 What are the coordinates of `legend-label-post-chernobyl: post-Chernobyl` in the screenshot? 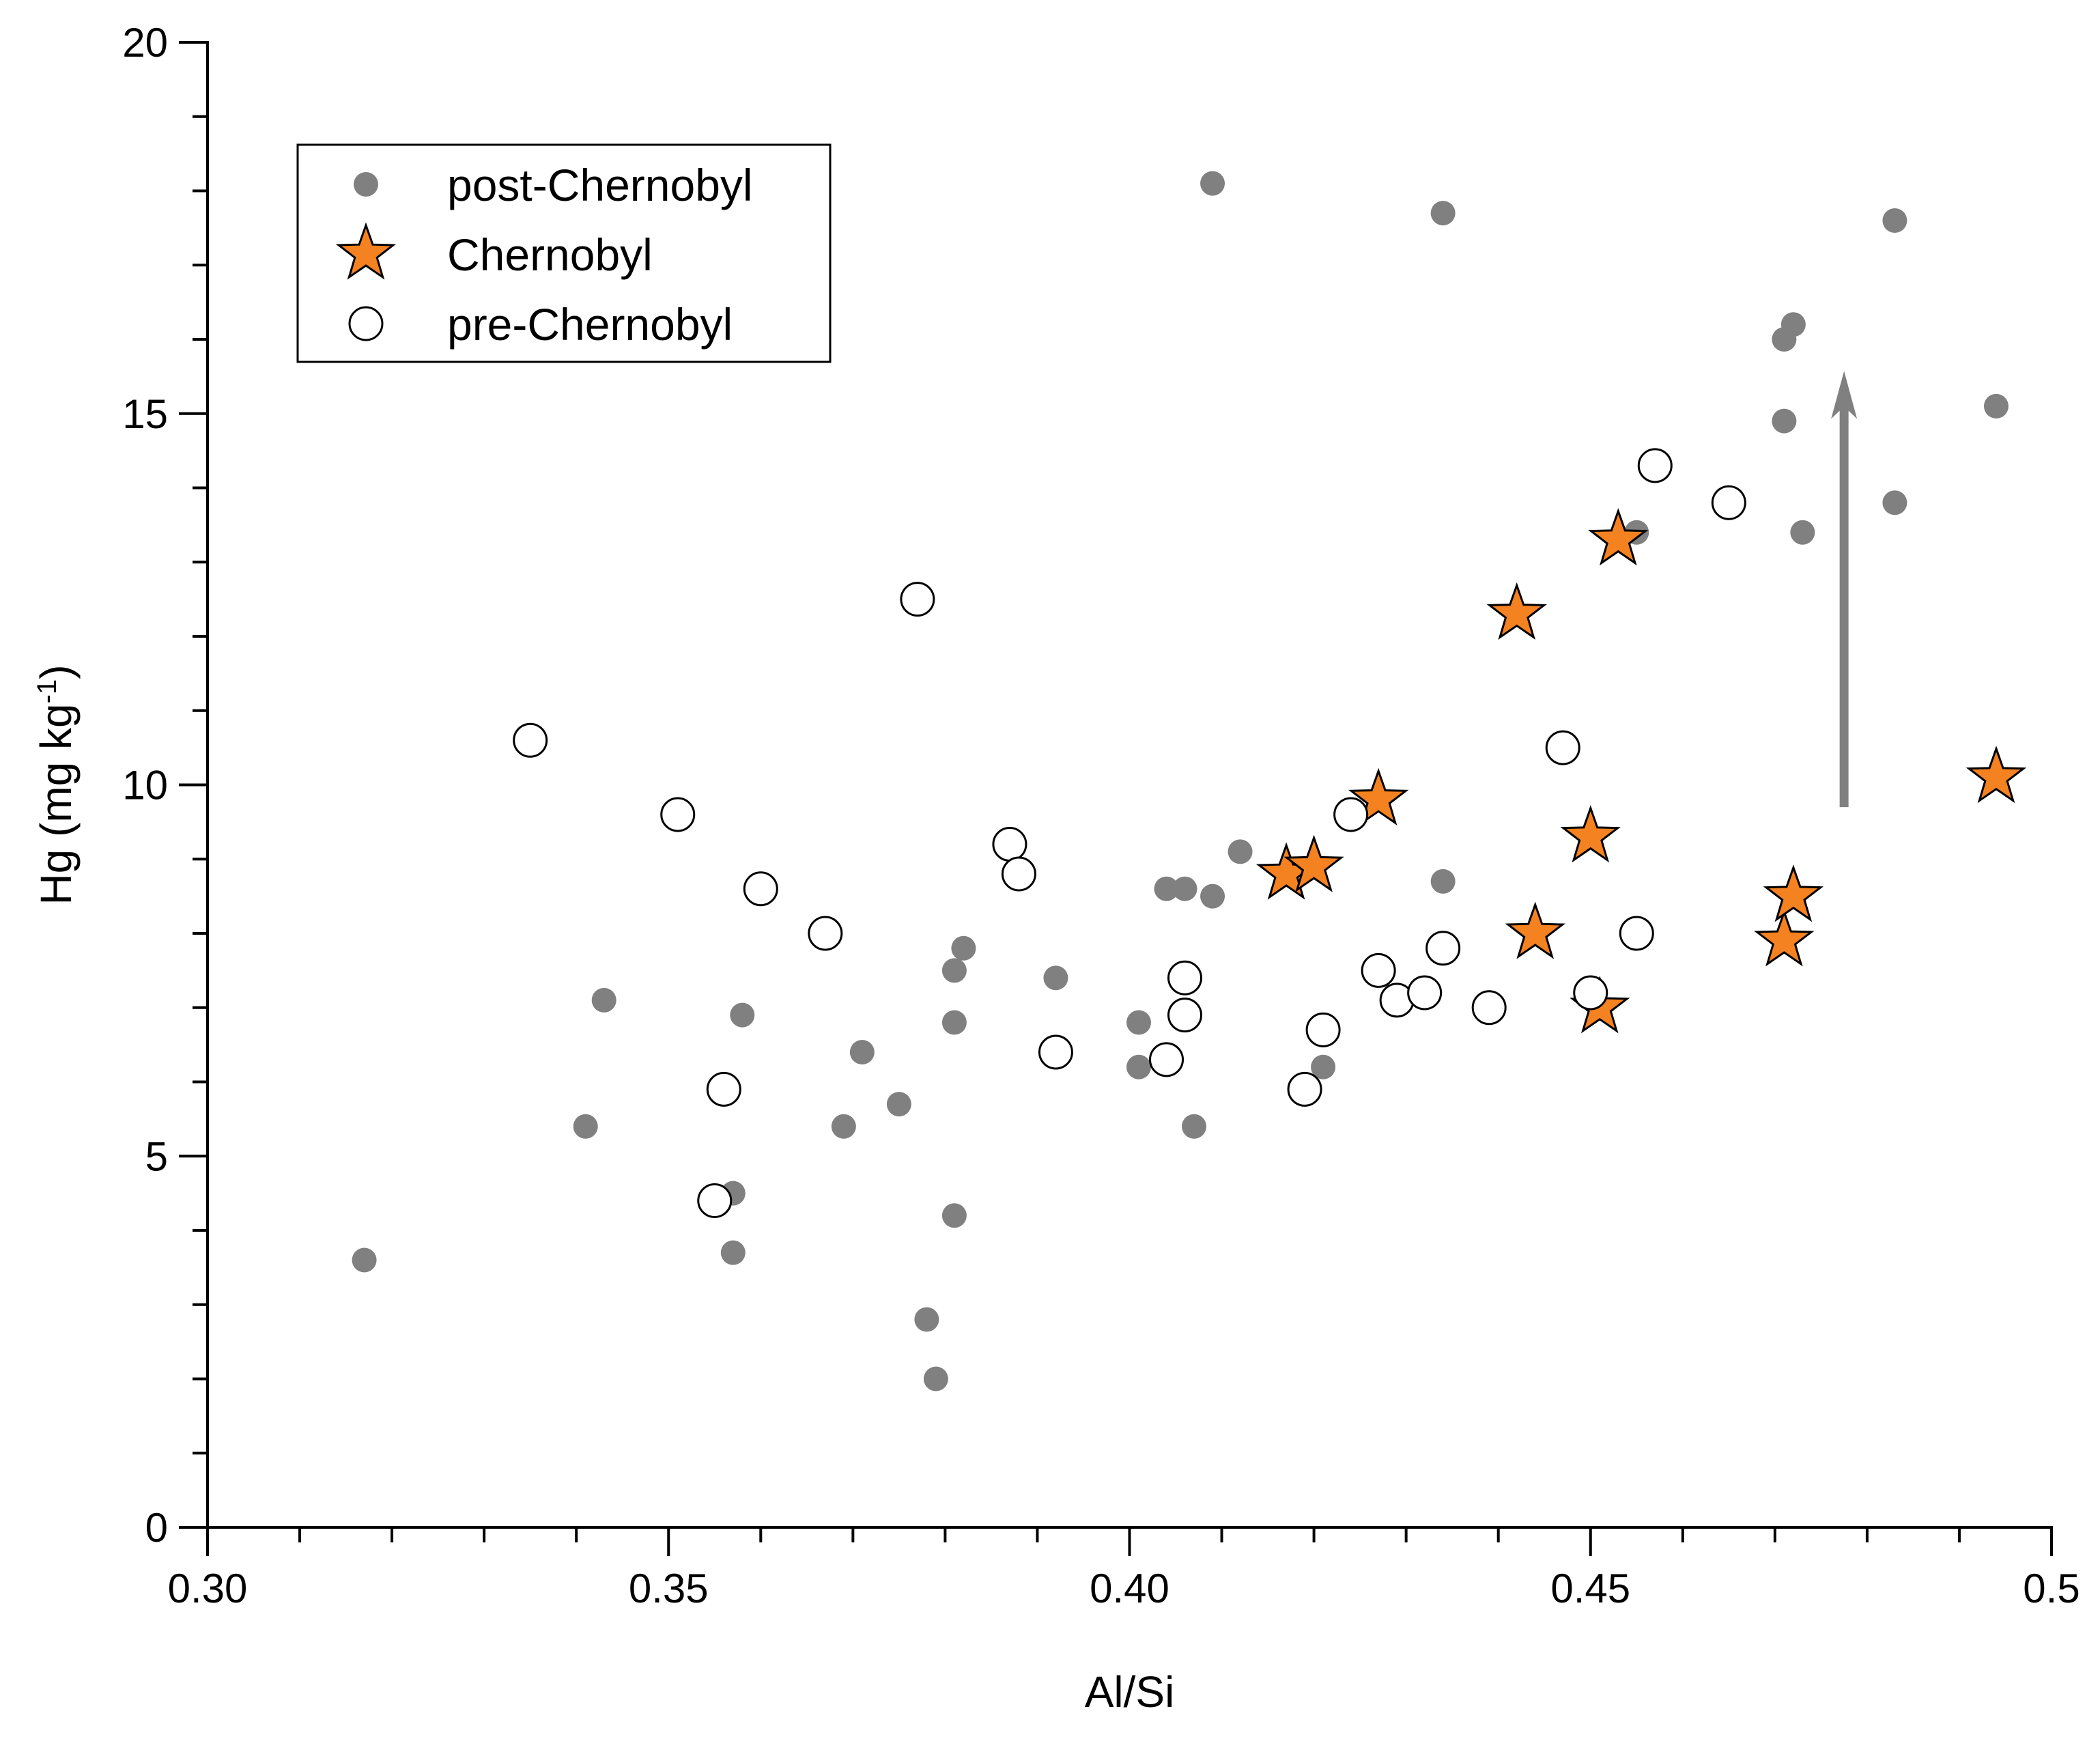 It's located at (600, 185).